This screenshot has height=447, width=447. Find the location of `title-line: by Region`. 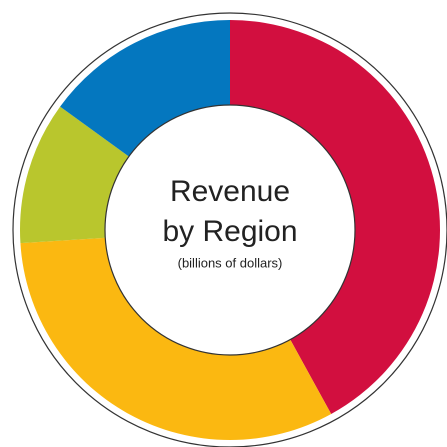

title-line: by Region is located at coordinates (229, 231).